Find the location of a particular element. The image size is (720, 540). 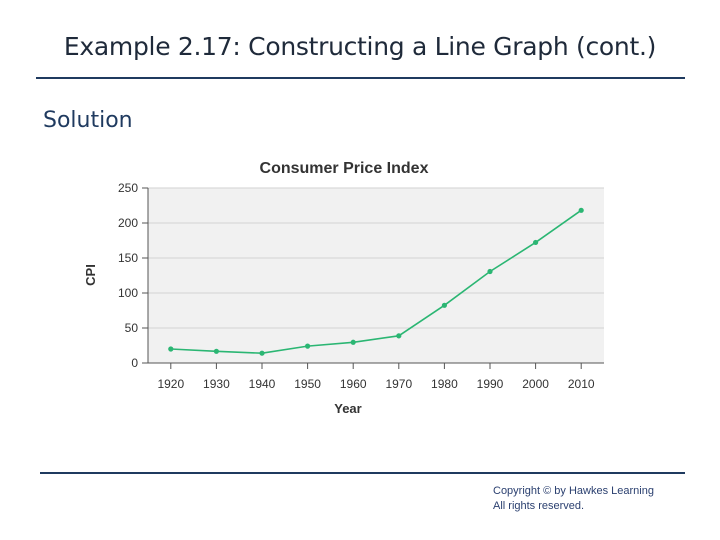

data-point-1970 is located at coordinates (399, 336).